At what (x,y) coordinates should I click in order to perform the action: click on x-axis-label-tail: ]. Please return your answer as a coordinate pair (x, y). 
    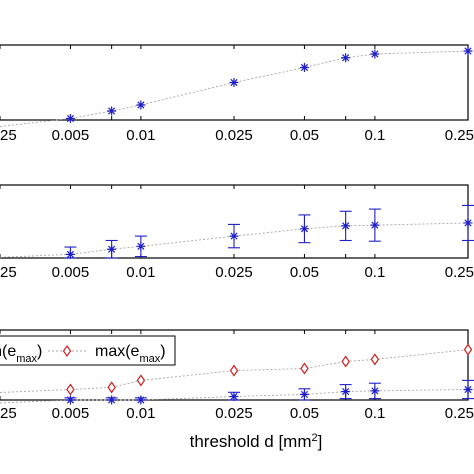
    Looking at the image, I should click on (320, 441).